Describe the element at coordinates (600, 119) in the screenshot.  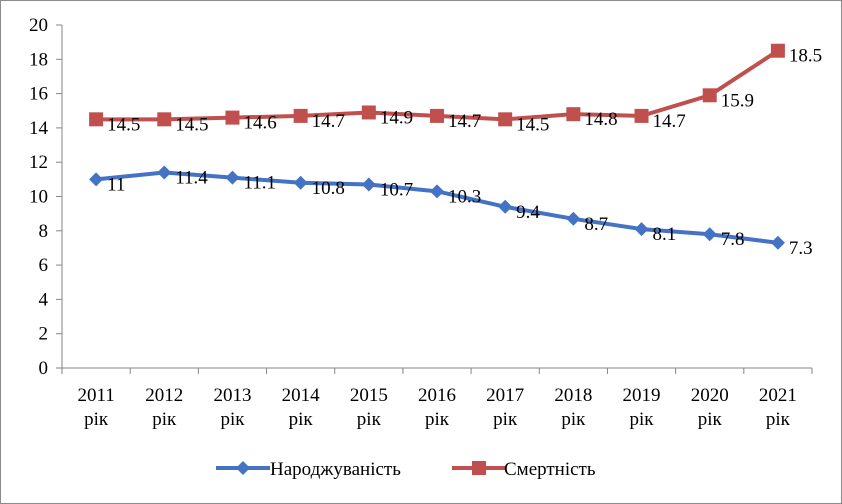
I see `data-label: 14.8` at that location.